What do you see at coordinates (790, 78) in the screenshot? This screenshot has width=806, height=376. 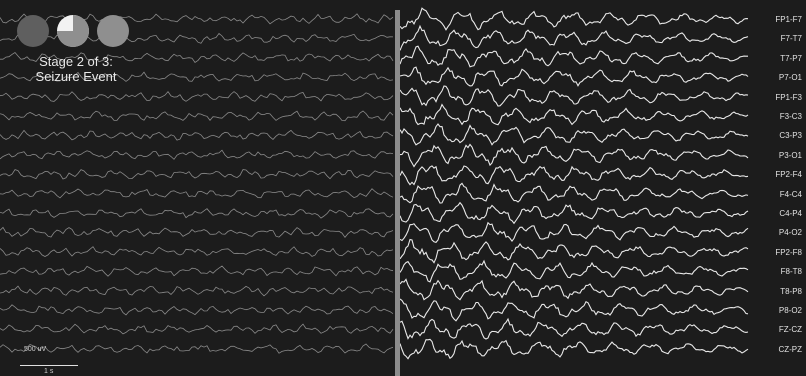 I see `channel-label: P7-O1` at bounding box center [790, 78].